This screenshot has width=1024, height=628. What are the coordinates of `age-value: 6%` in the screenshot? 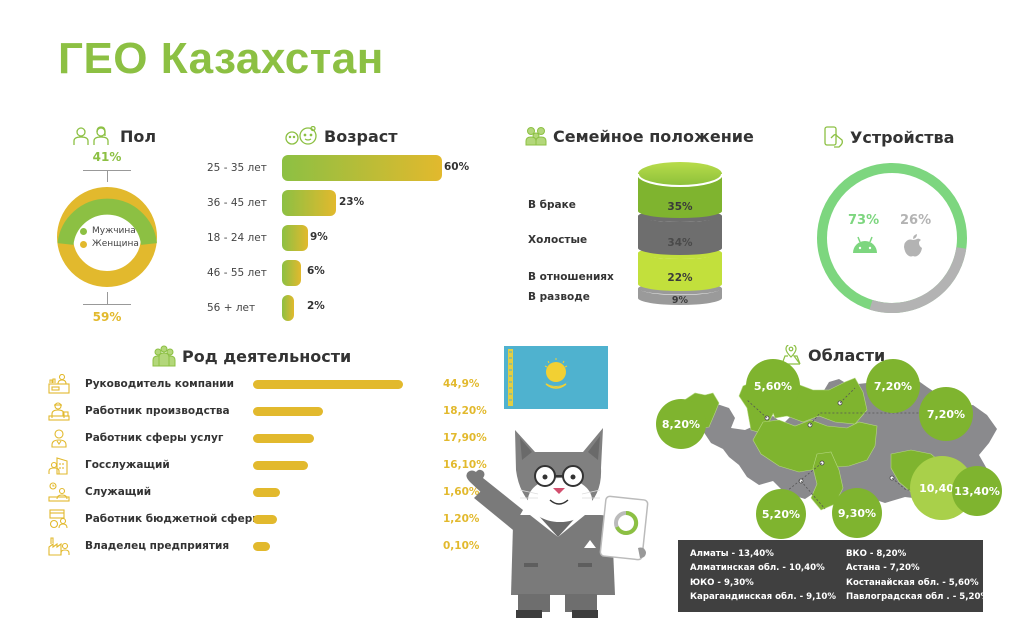 It's located at (316, 271).